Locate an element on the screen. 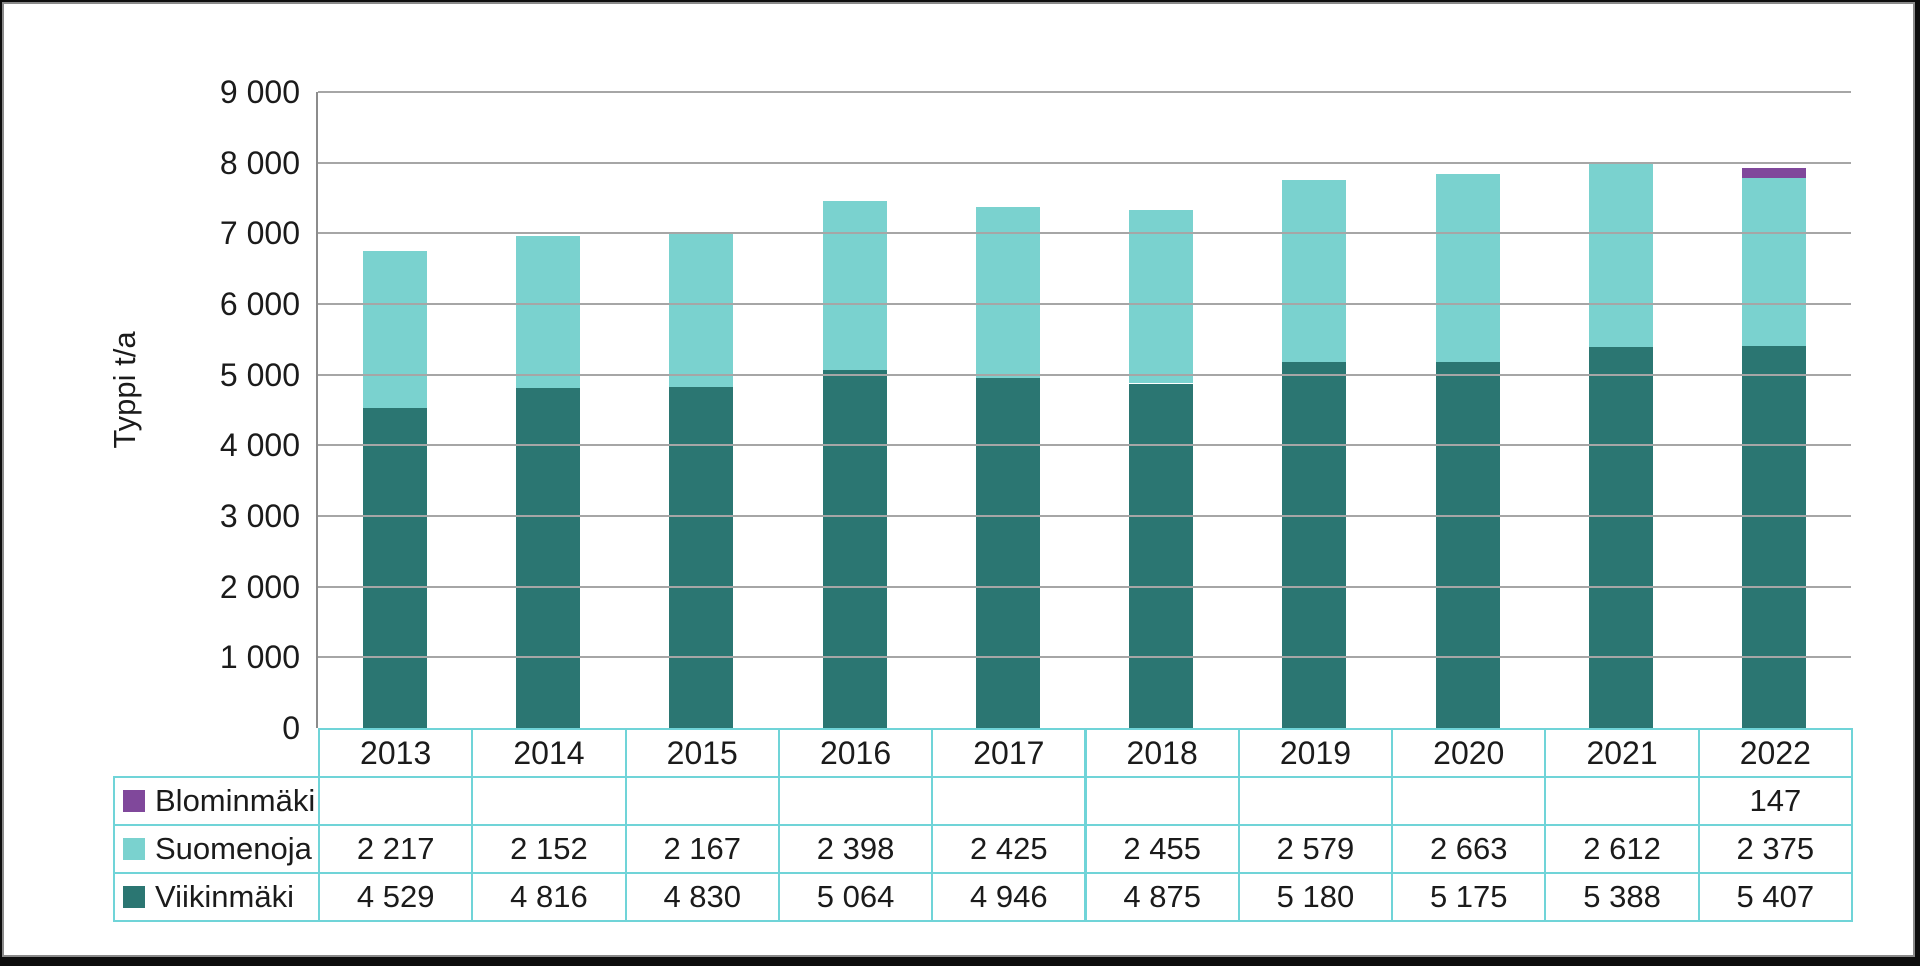  y-tick-label-3000: 3 000 is located at coordinates (259, 516).